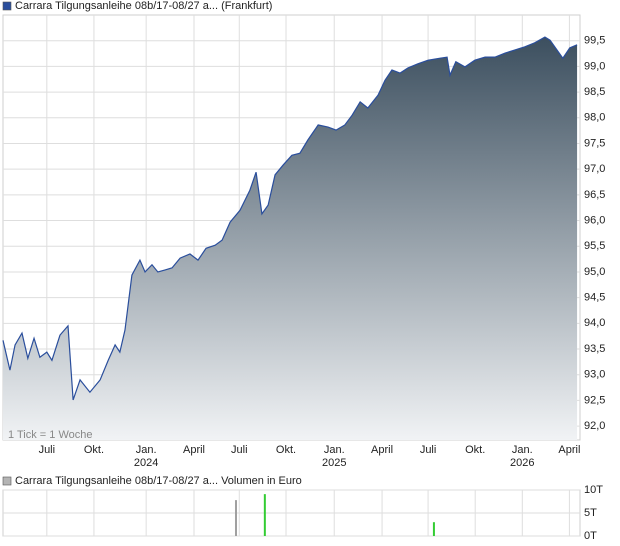 This screenshot has height=546, width=620. What do you see at coordinates (594, 349) in the screenshot?
I see `y-tick-label: 93,5` at bounding box center [594, 349].